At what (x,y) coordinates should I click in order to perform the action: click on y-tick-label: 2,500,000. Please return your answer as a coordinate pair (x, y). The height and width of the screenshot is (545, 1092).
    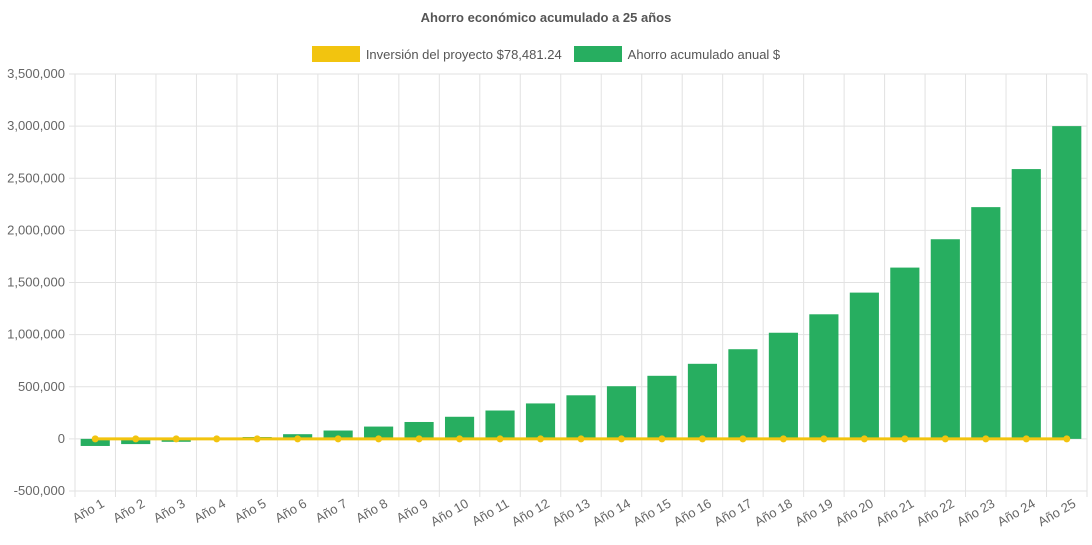
    Looking at the image, I should click on (36, 177).